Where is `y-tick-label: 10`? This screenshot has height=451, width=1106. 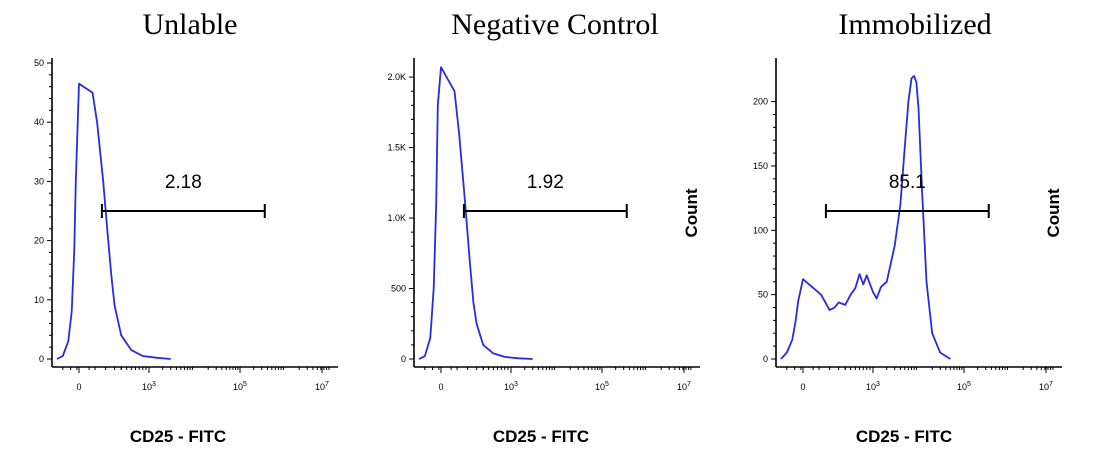
y-tick-label: 10 is located at coordinates (39, 300).